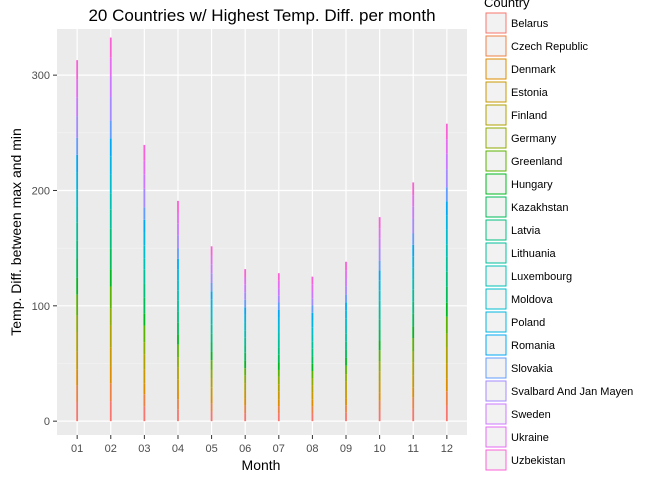  What do you see at coordinates (47, 422) in the screenshot?
I see `y-tick-label: 0` at bounding box center [47, 422].